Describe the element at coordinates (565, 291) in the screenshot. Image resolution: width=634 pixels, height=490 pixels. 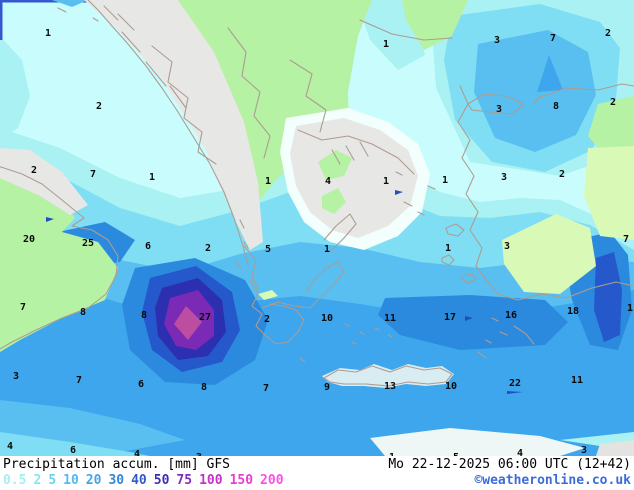
I see `turkey-south-coast` at that location.